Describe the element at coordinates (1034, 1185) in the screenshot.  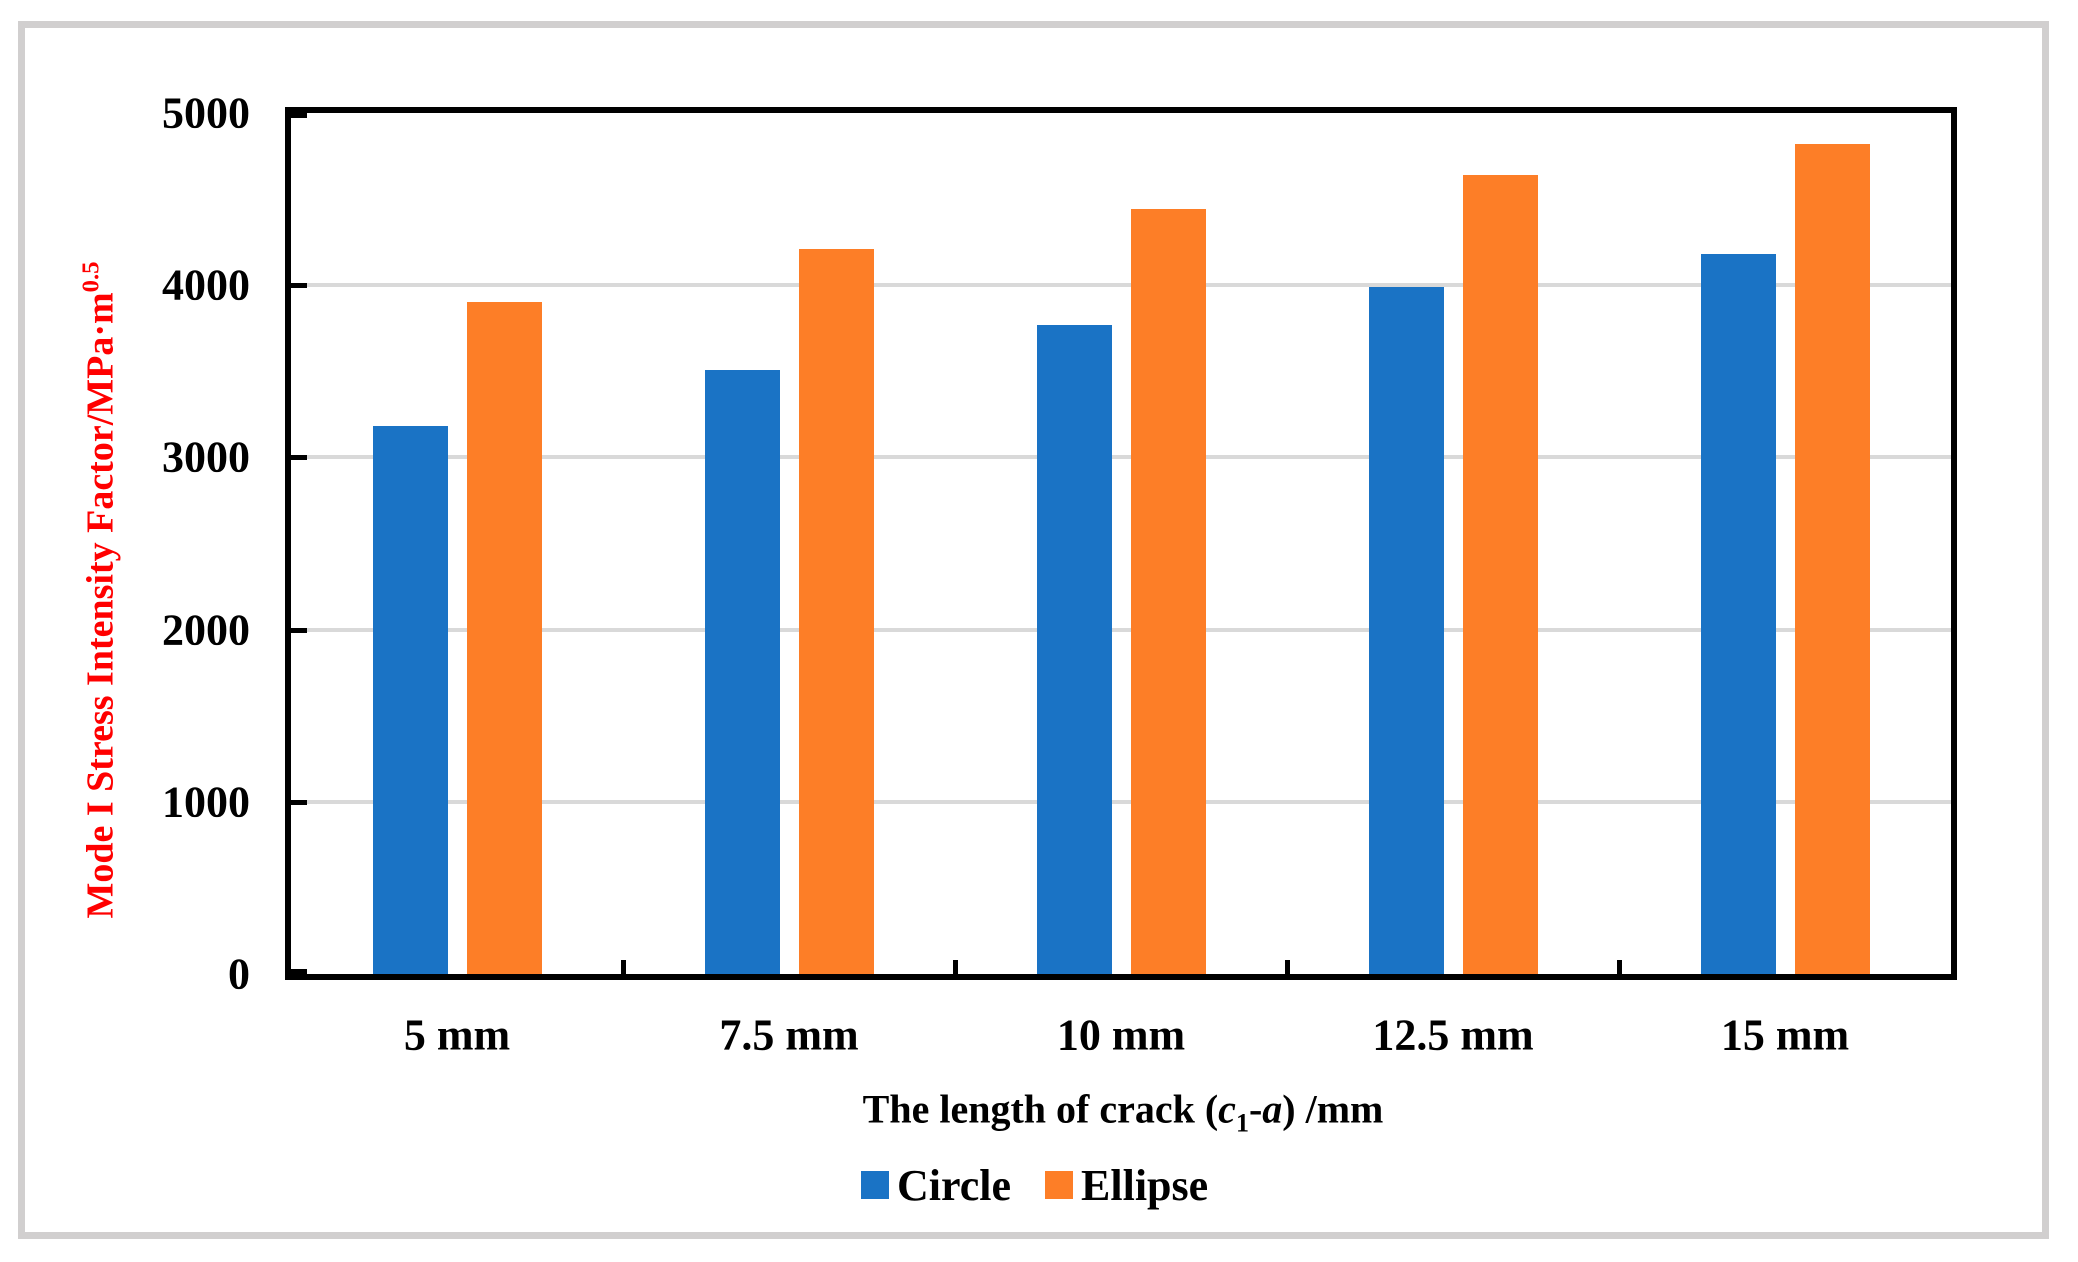
I see `legend: Circle Ellipse` at that location.